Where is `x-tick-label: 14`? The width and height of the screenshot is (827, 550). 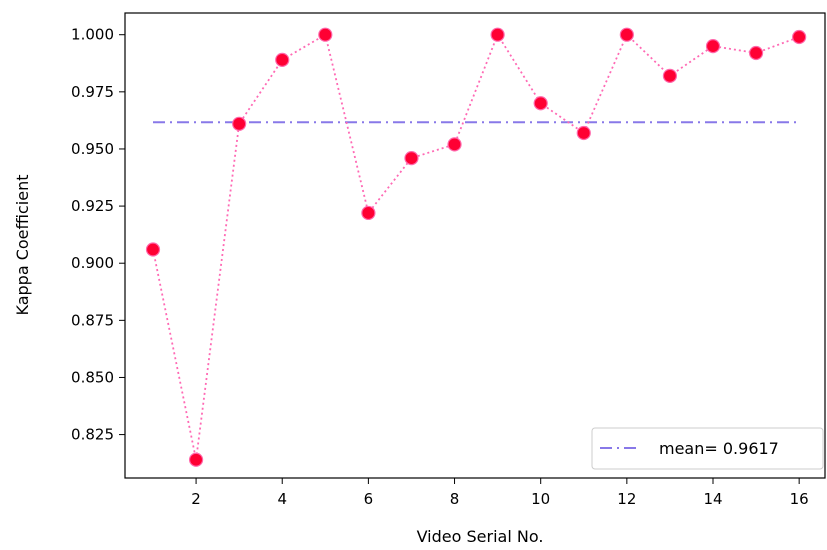
x-tick-label: 14 is located at coordinates (712, 499).